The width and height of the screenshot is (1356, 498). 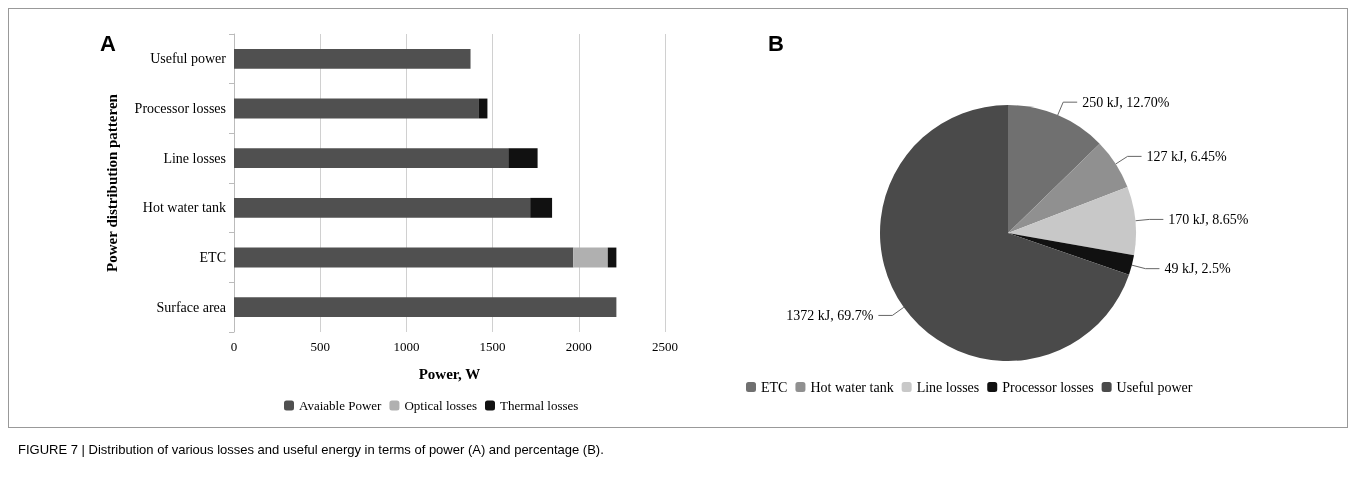 What do you see at coordinates (1126, 102) in the screenshot?
I see `data-label: 250 kJ, 12.70%` at bounding box center [1126, 102].